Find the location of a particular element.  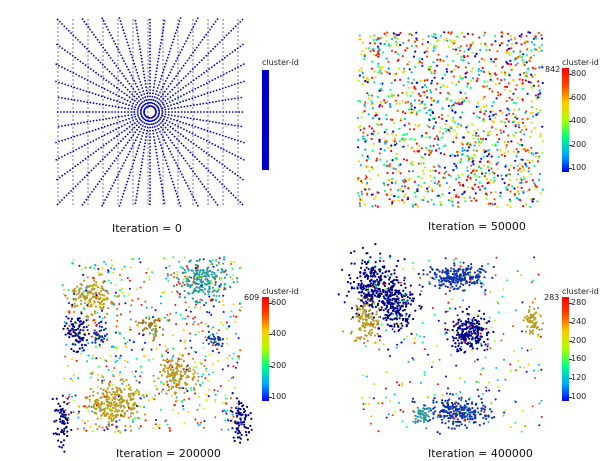

caption-iteration-50000: Iteration = 50000 is located at coordinates (477, 226).